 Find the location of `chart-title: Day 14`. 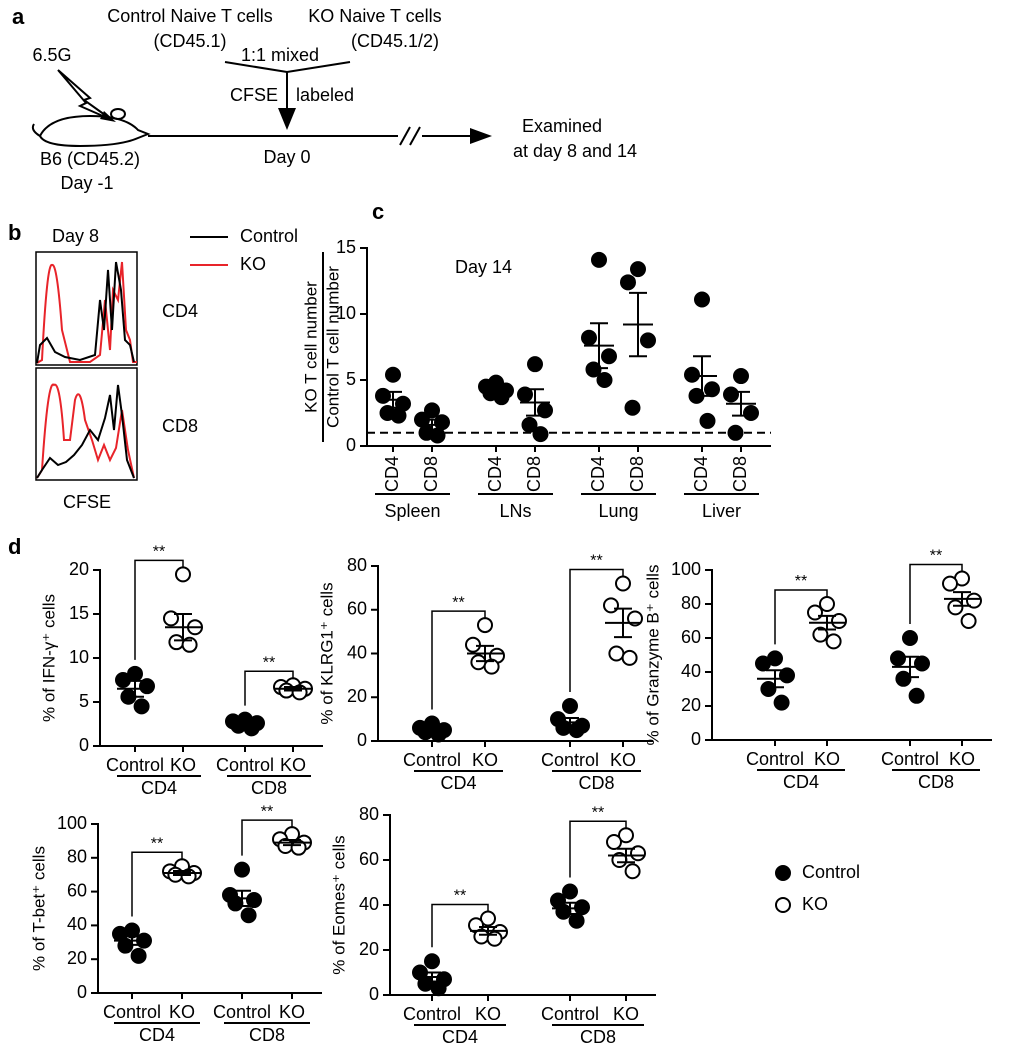

chart-title: Day 14 is located at coordinates (483, 267).